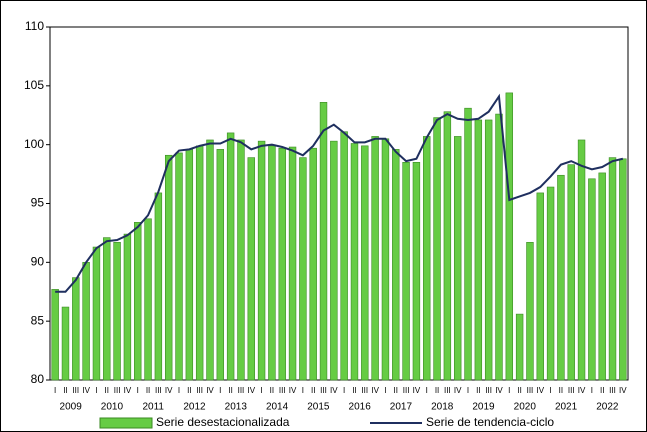  What do you see at coordinates (236, 407) in the screenshot?
I see `year-label: 2013` at bounding box center [236, 407].